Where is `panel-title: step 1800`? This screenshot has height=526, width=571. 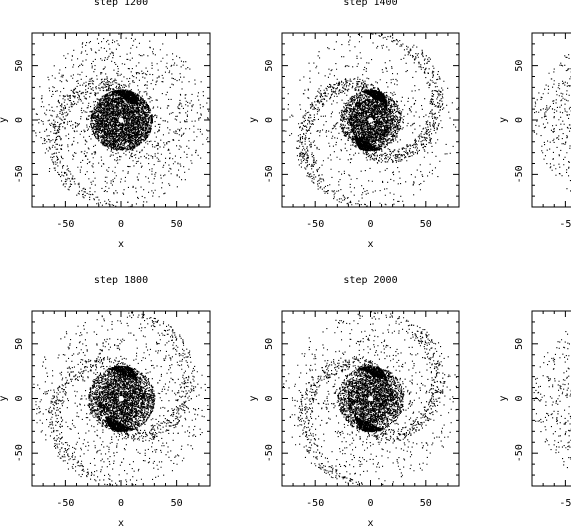 panel-title: step 1800 is located at coordinates (121, 280).